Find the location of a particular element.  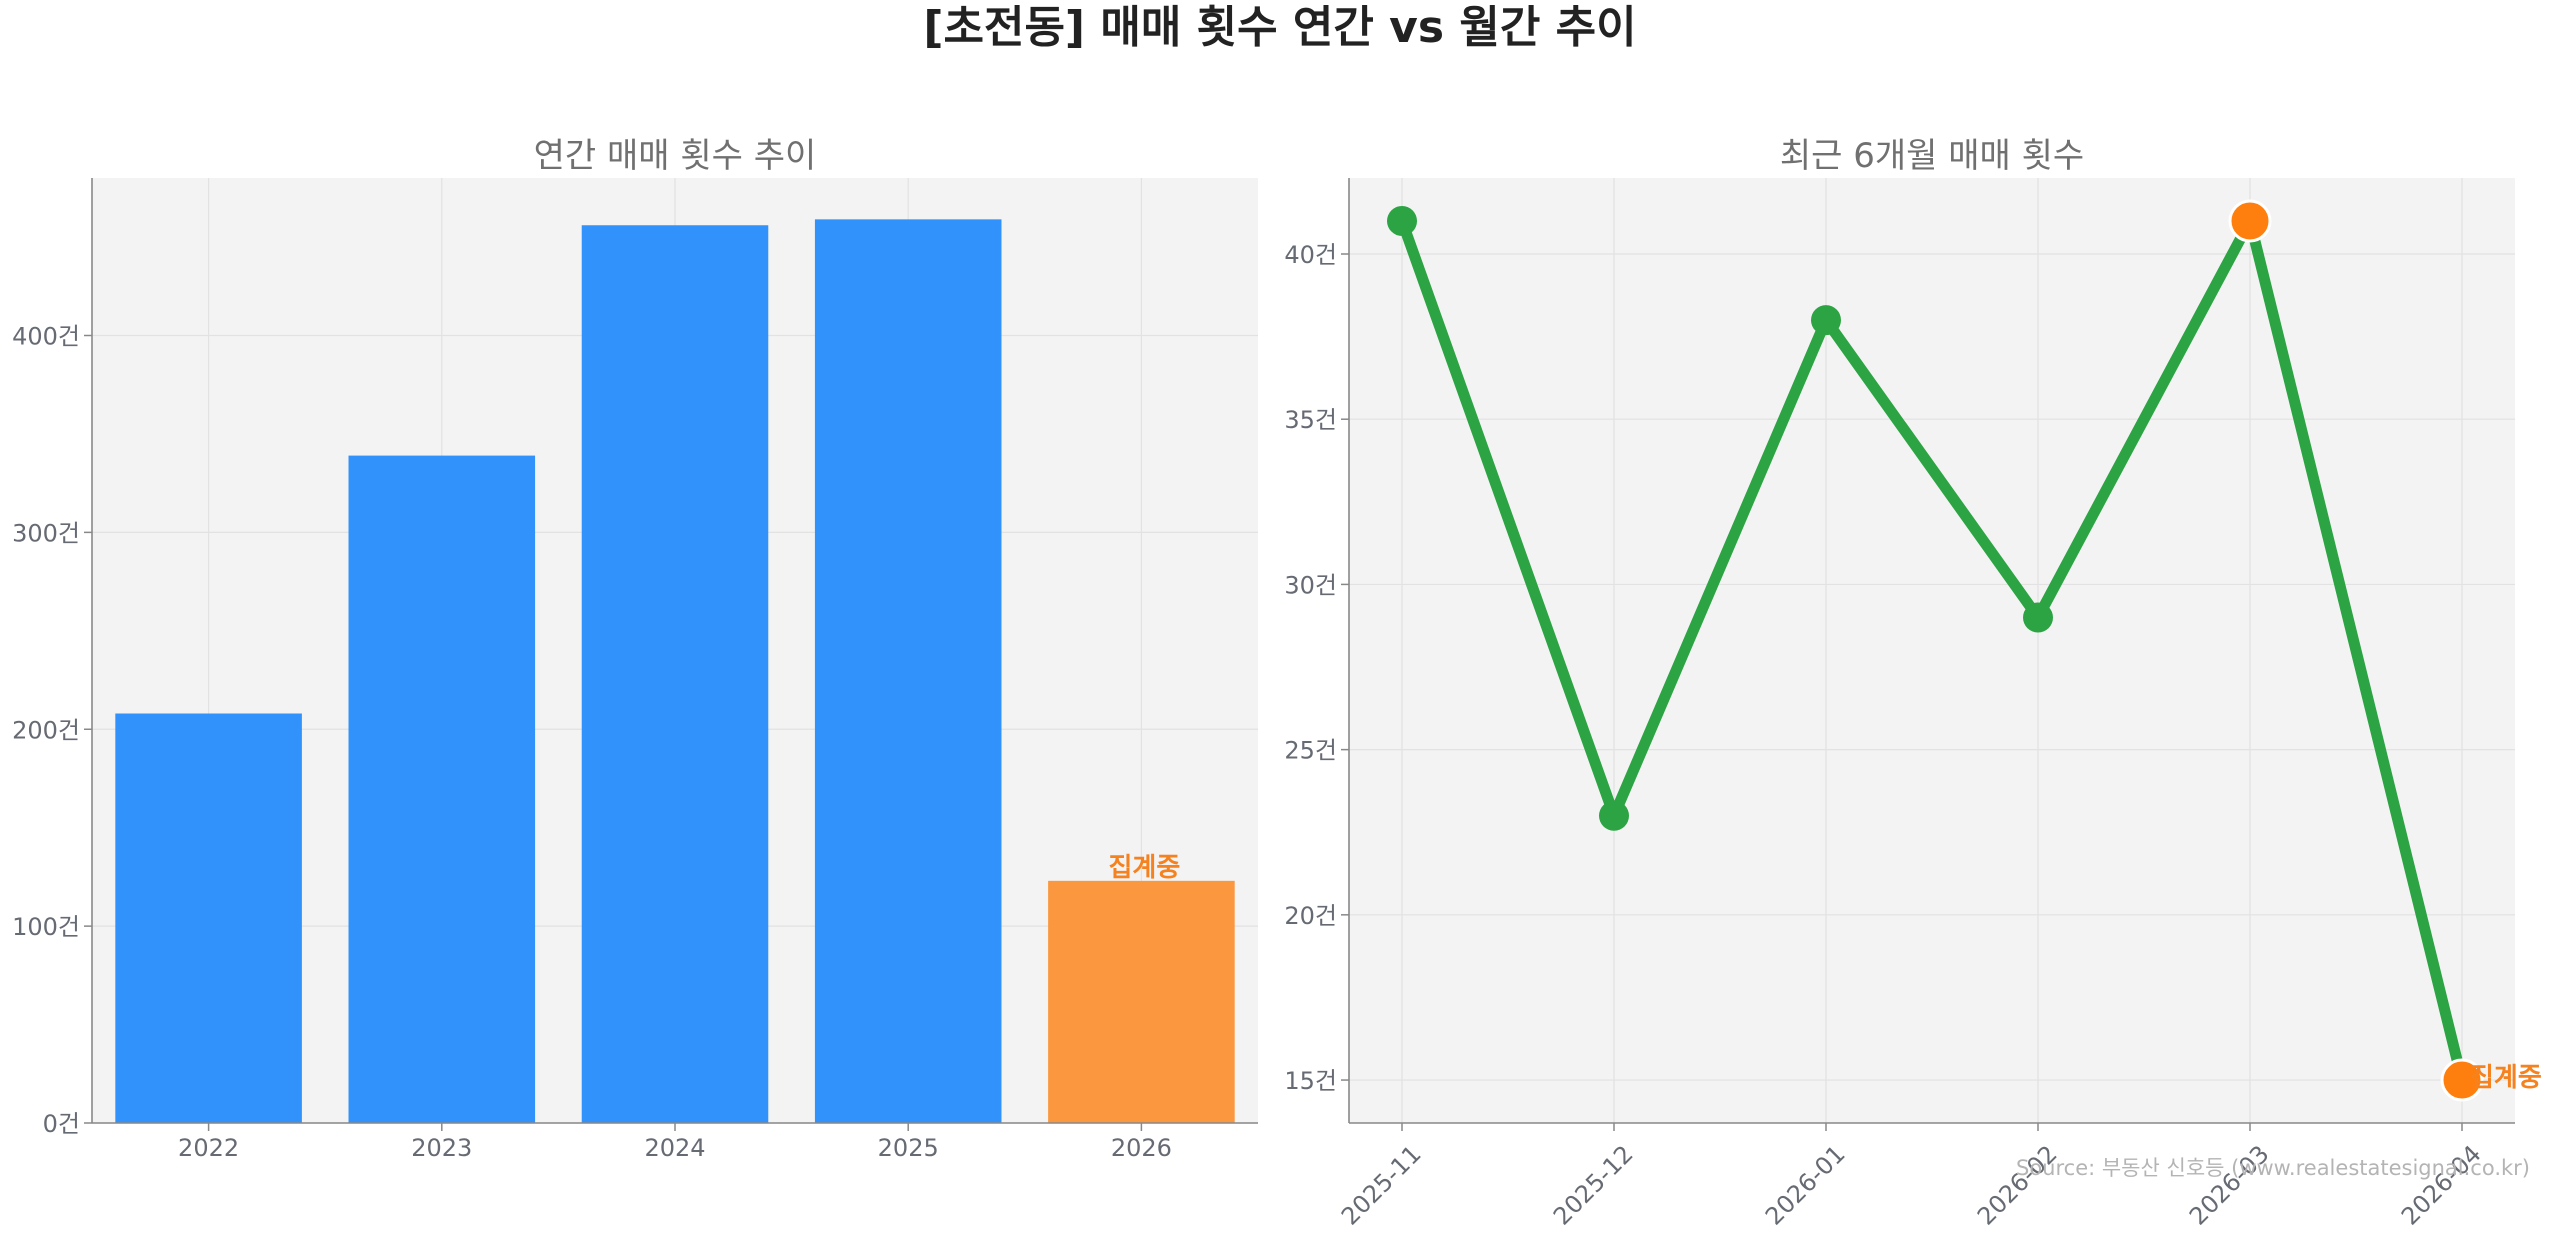

bar-xtick-label: 2025 is located at coordinates (908, 1148).